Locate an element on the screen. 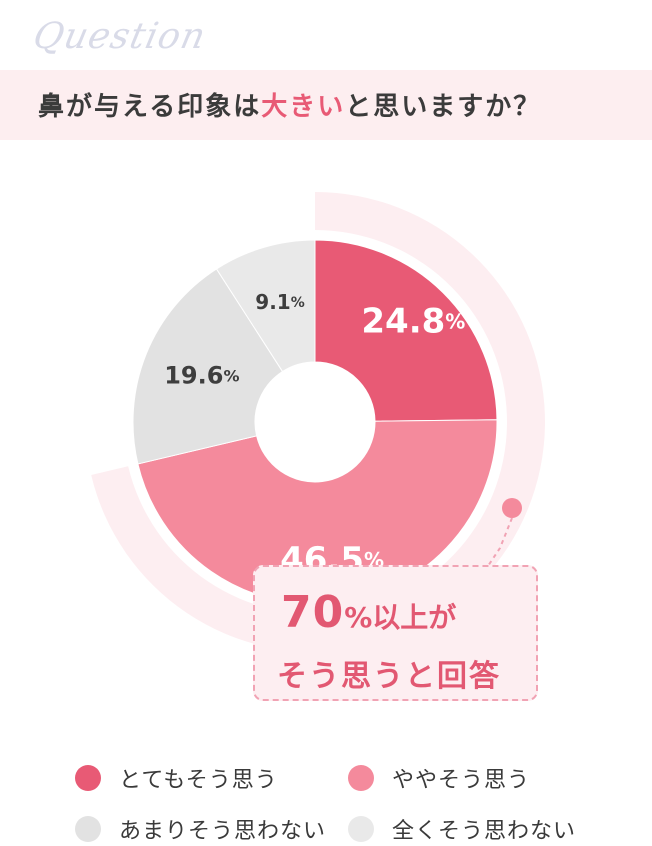 This screenshot has height=846, width=652. callout-number: 70 is located at coordinates (313, 612).